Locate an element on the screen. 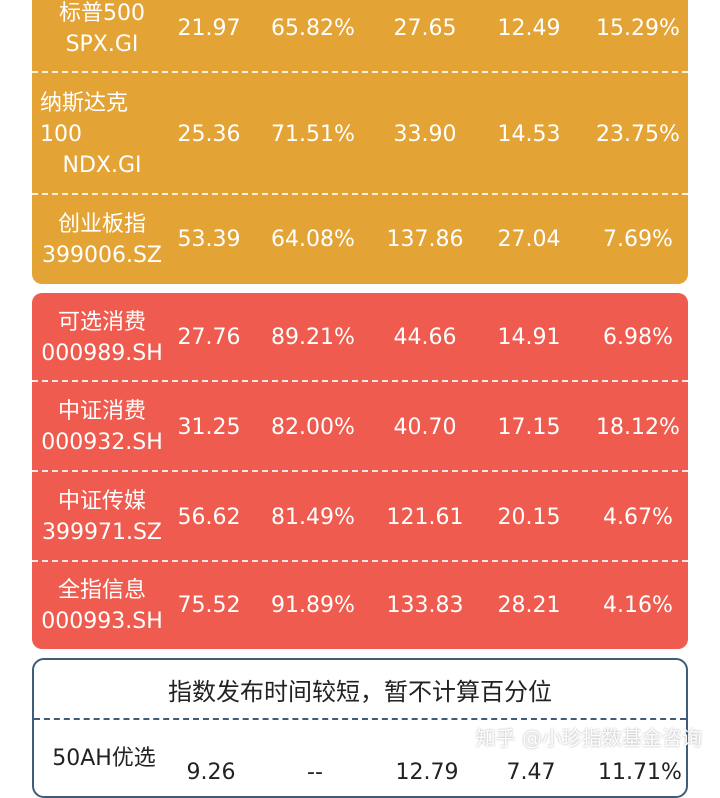 The width and height of the screenshot is (720, 798). index-code: SPX.GI is located at coordinates (102, 44).